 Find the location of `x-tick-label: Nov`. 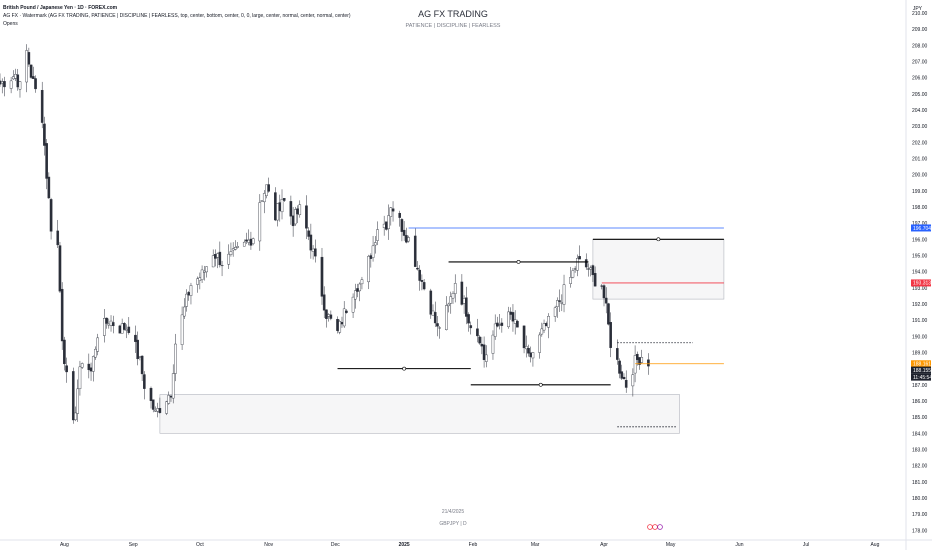

x-tick-label: Nov is located at coordinates (268, 545).